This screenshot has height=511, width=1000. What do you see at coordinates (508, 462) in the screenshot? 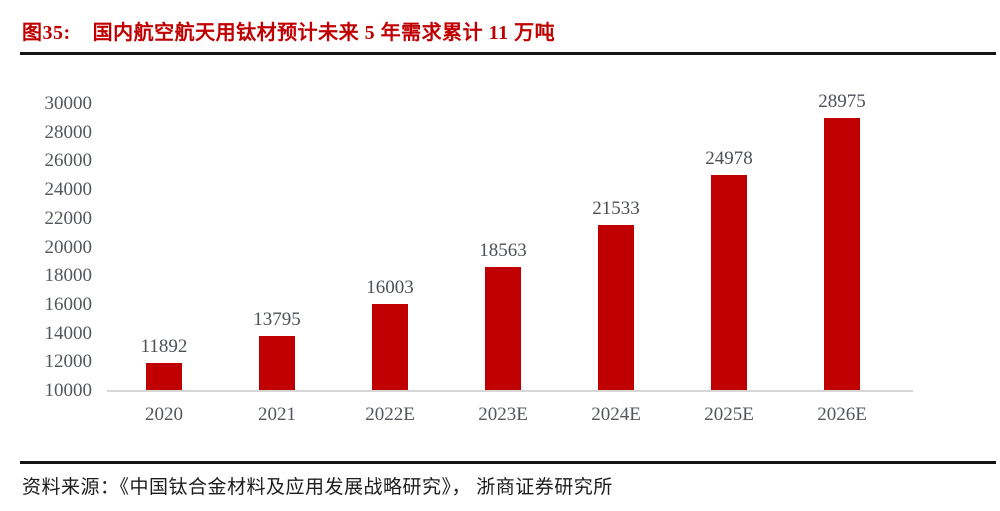
I see `footer-divider-rule` at bounding box center [508, 462].